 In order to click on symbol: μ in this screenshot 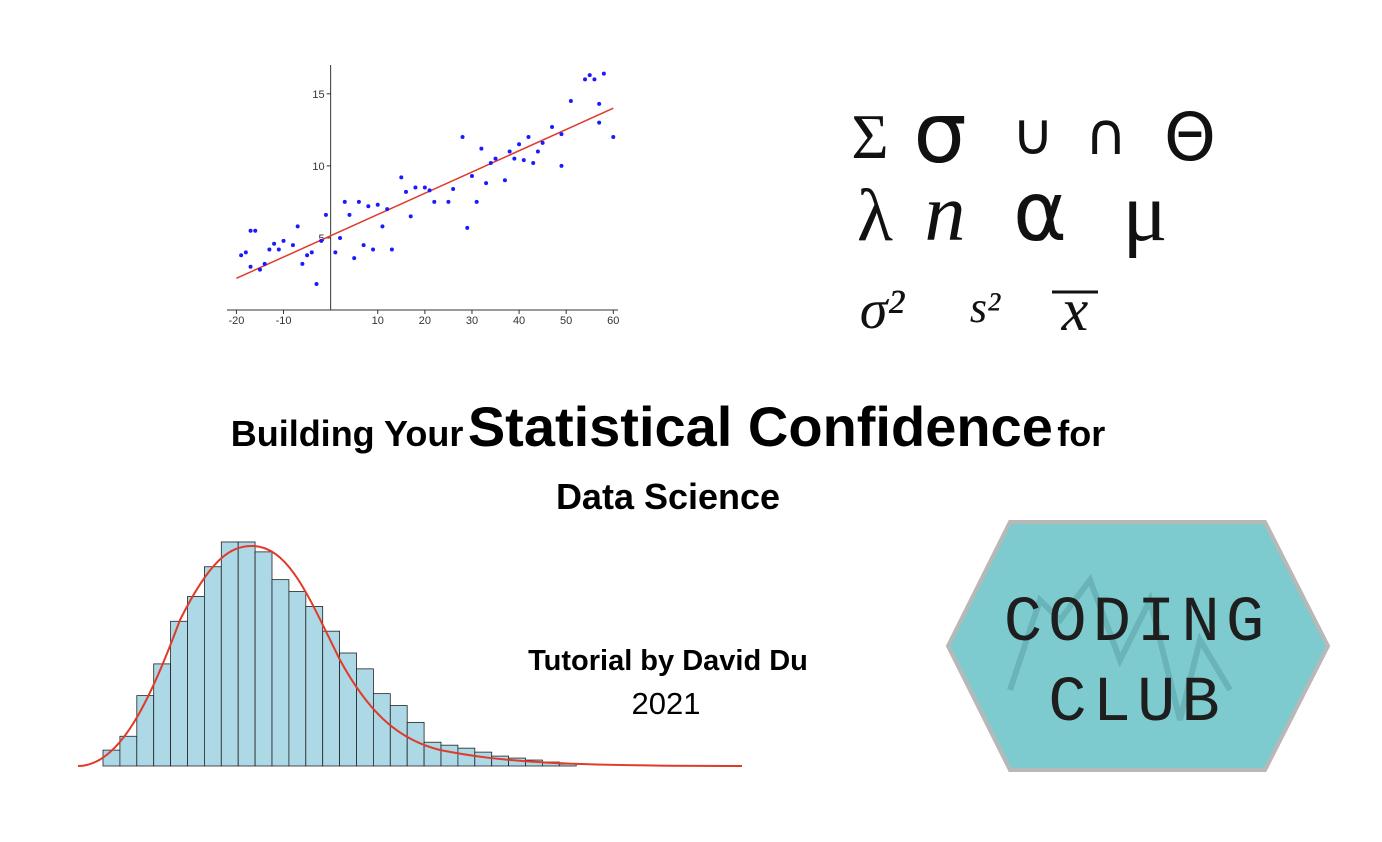, I will do `click(1144, 212)`.